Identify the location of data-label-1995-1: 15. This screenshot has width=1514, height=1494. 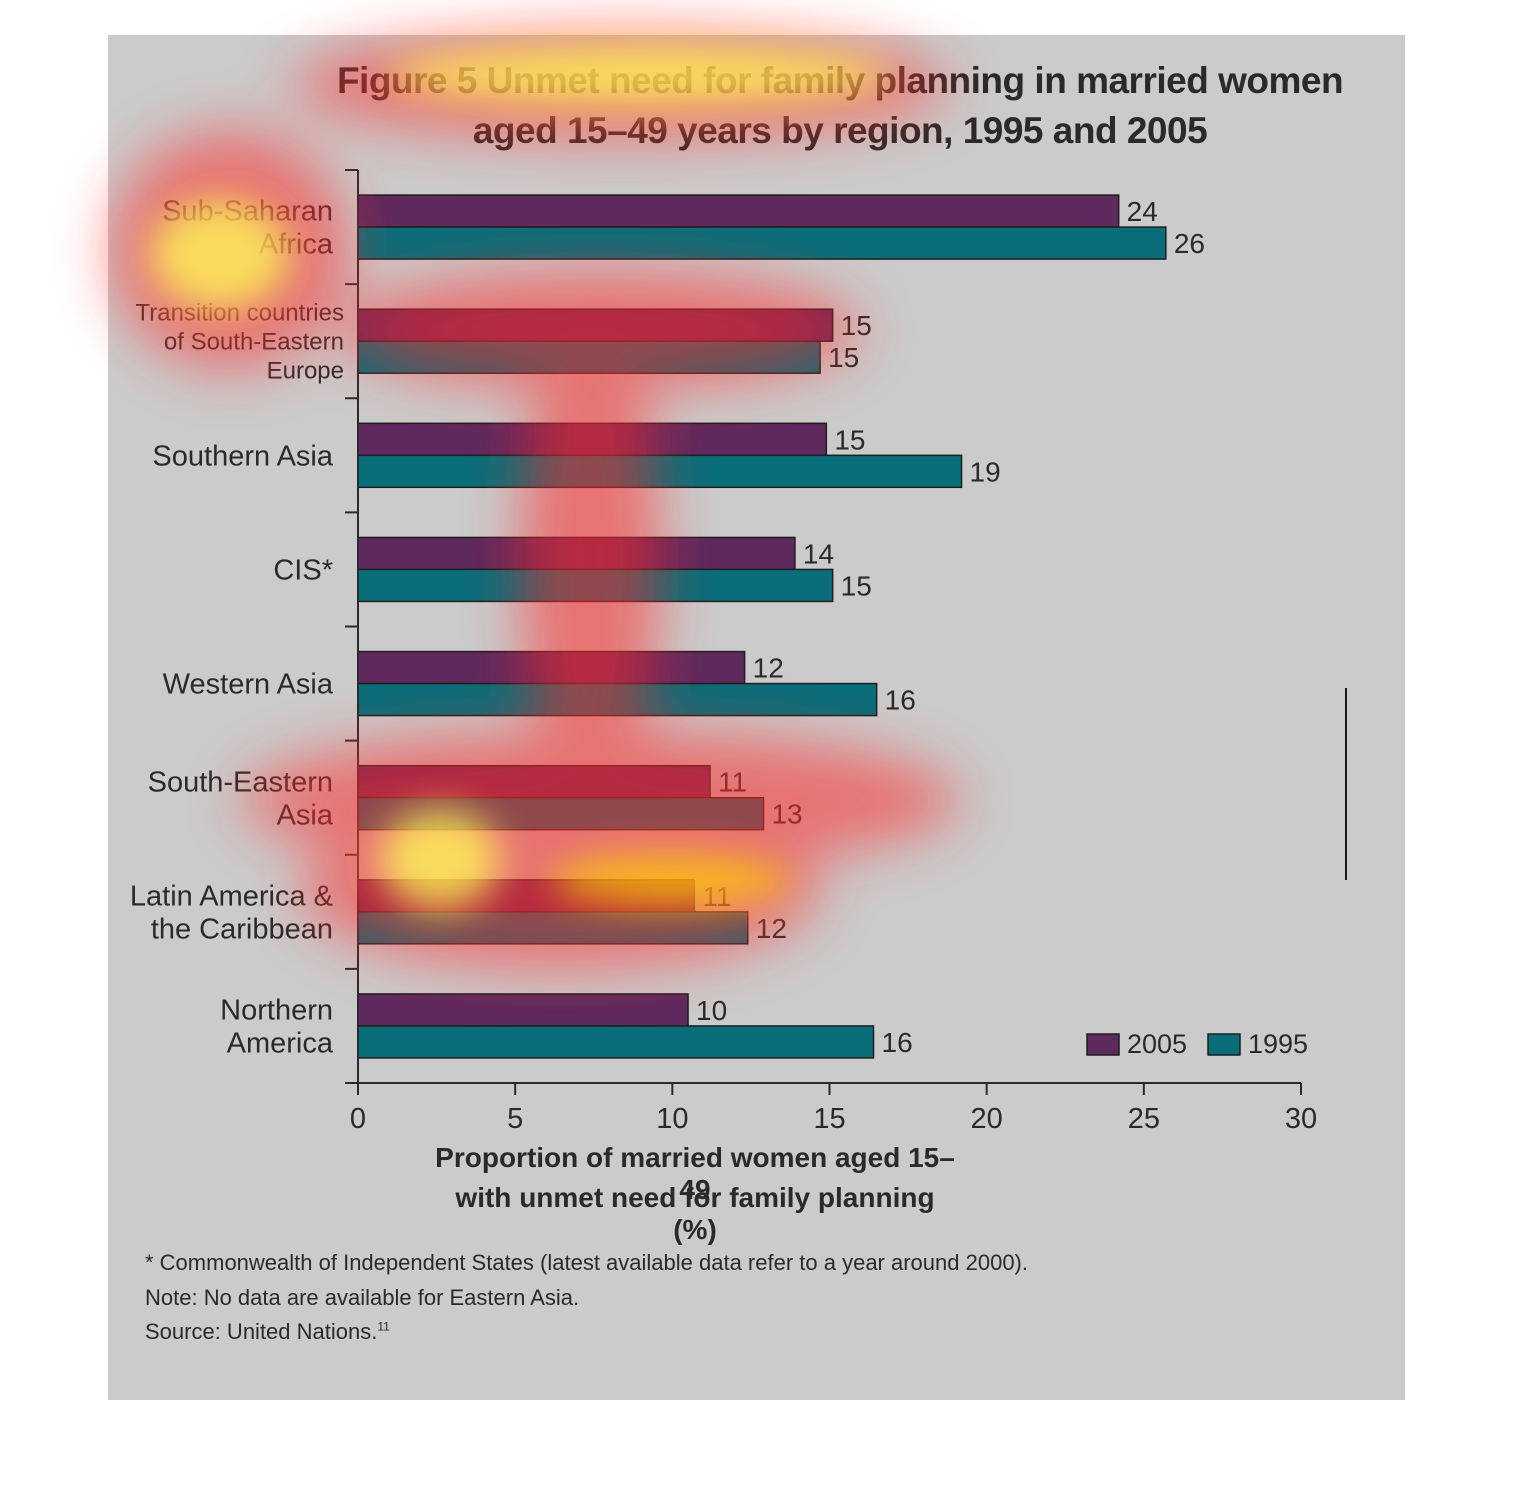
(843, 357).